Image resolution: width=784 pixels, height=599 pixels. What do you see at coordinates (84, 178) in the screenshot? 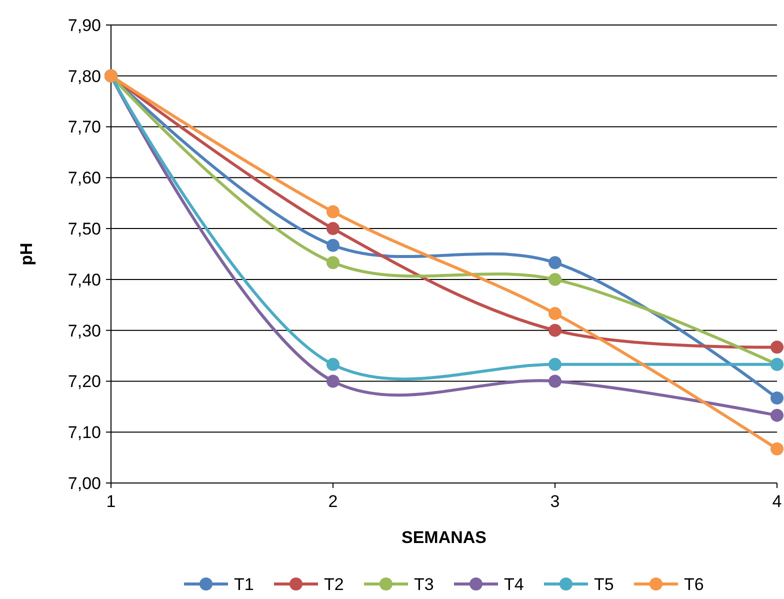
I see `y-tick-label: 7,60` at bounding box center [84, 178].